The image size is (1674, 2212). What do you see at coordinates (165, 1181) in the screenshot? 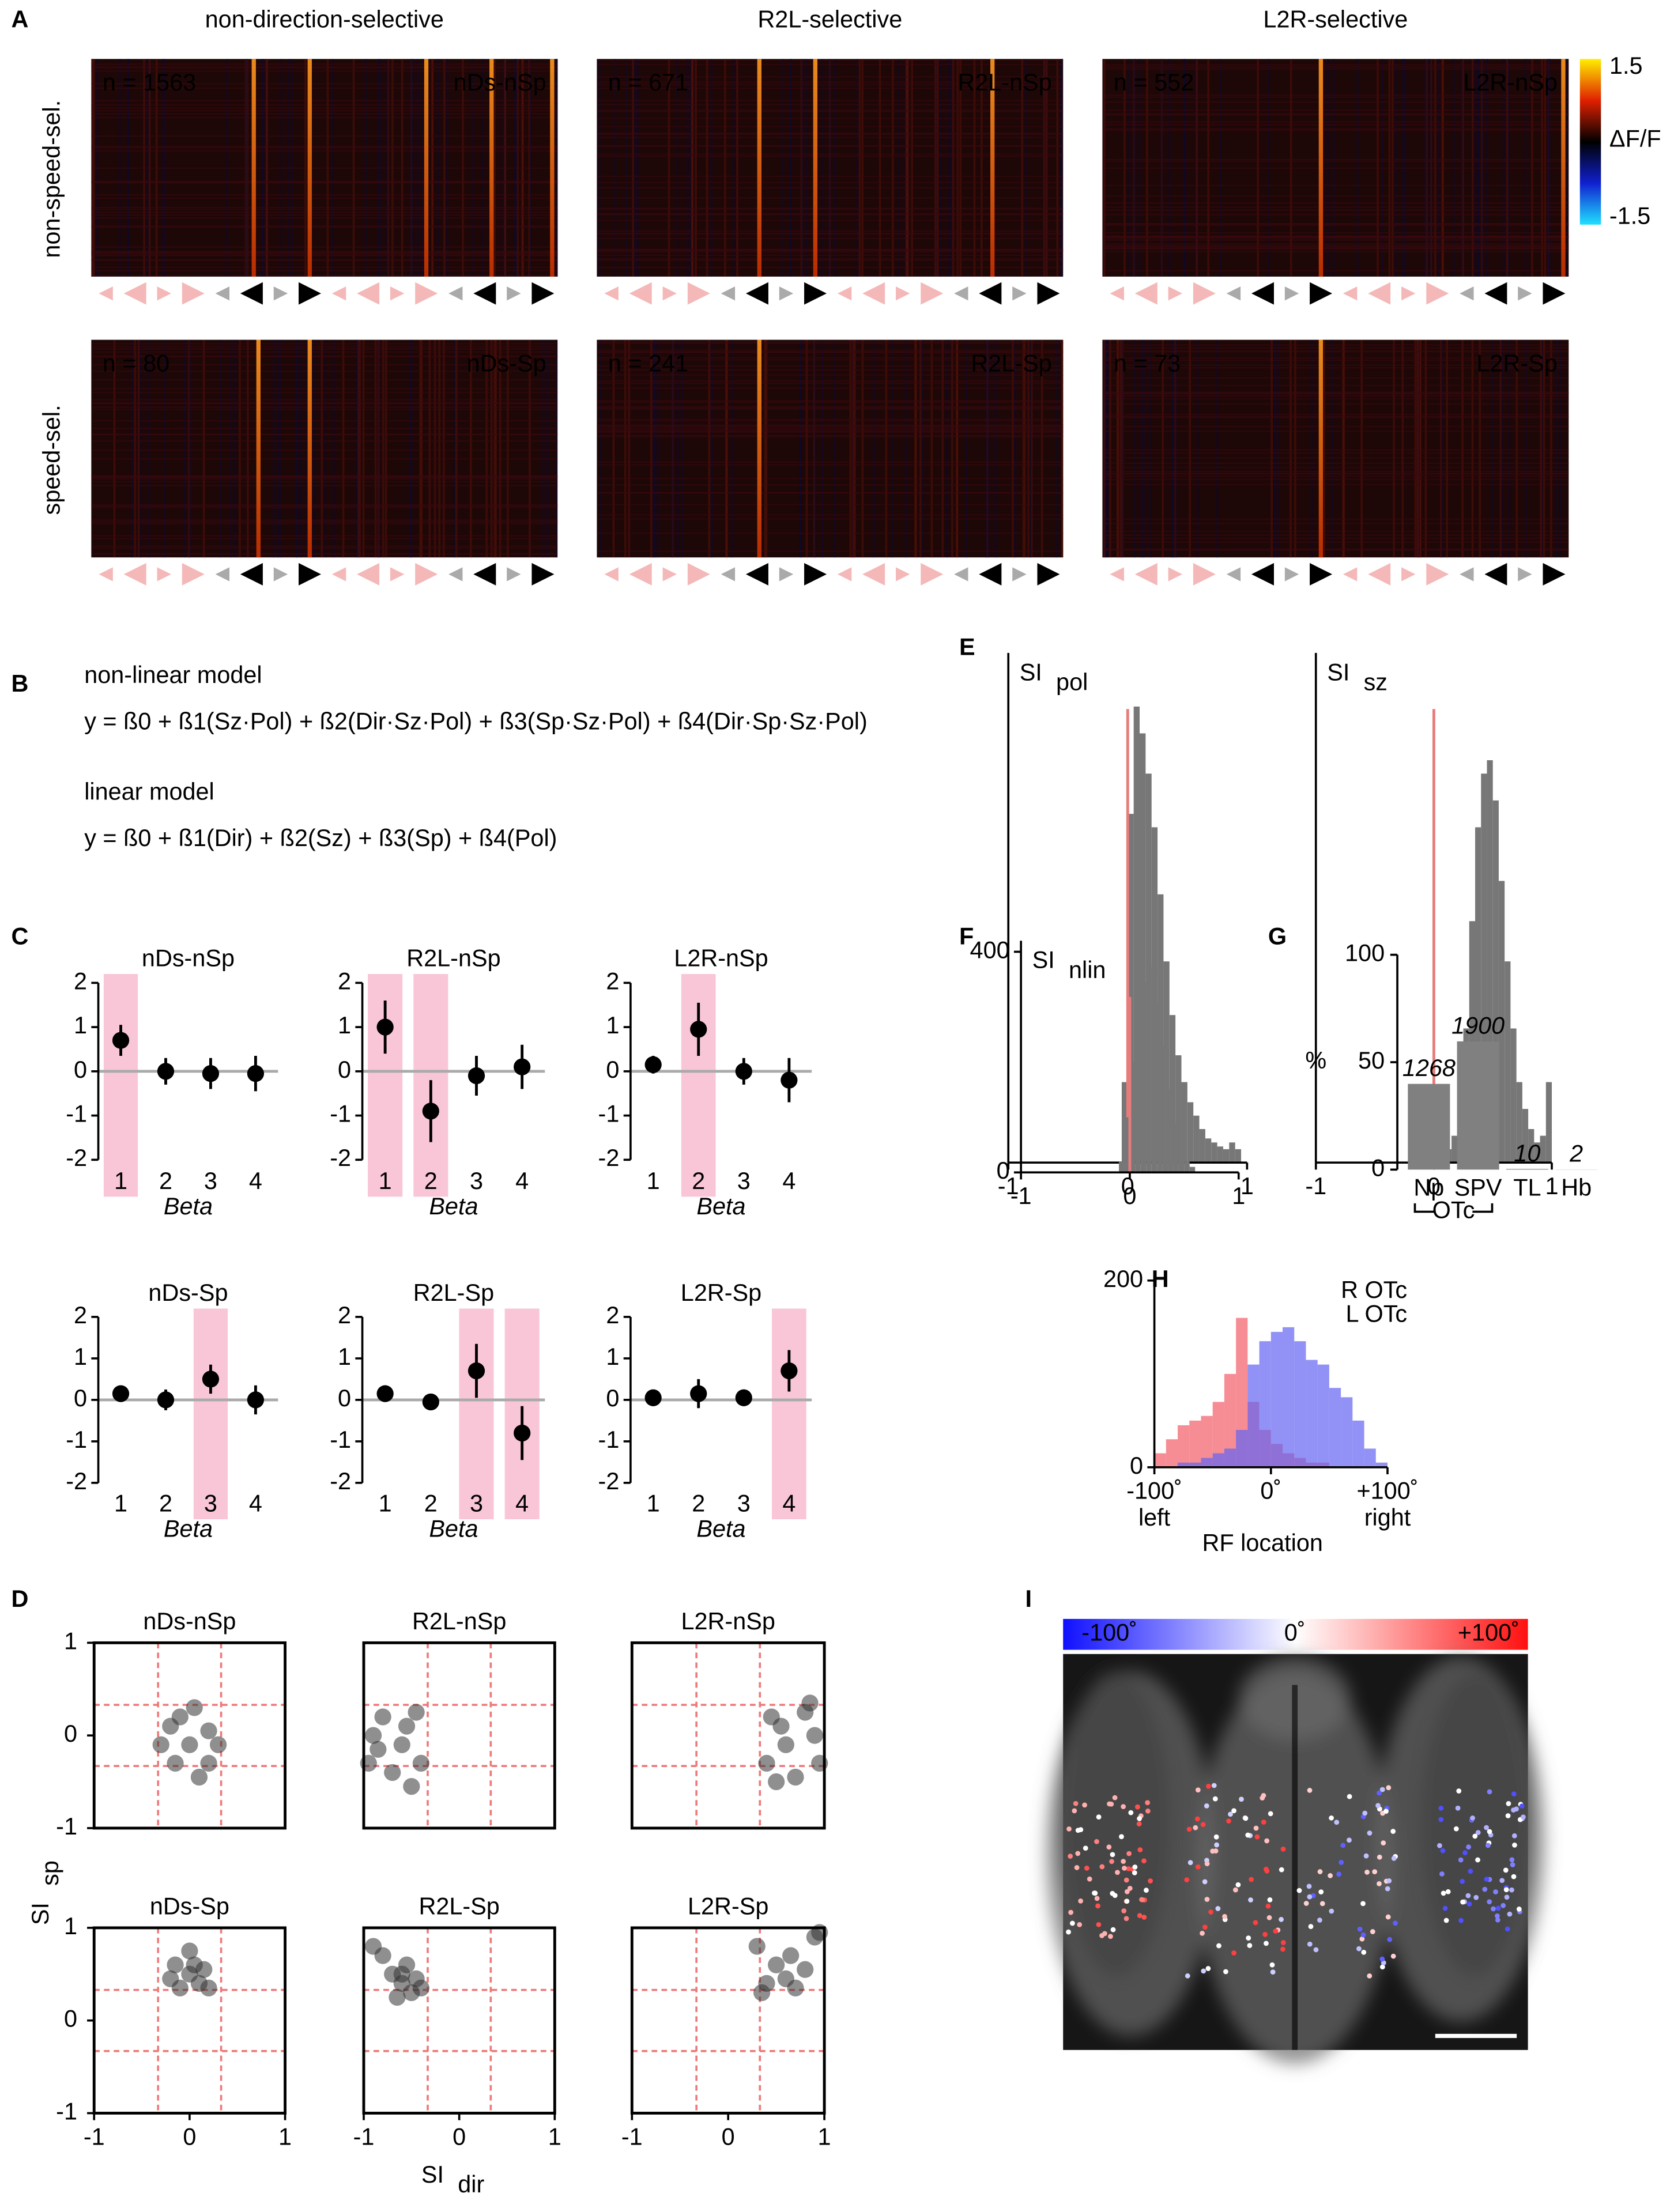
I see `x-tick-label: 2` at bounding box center [165, 1181].